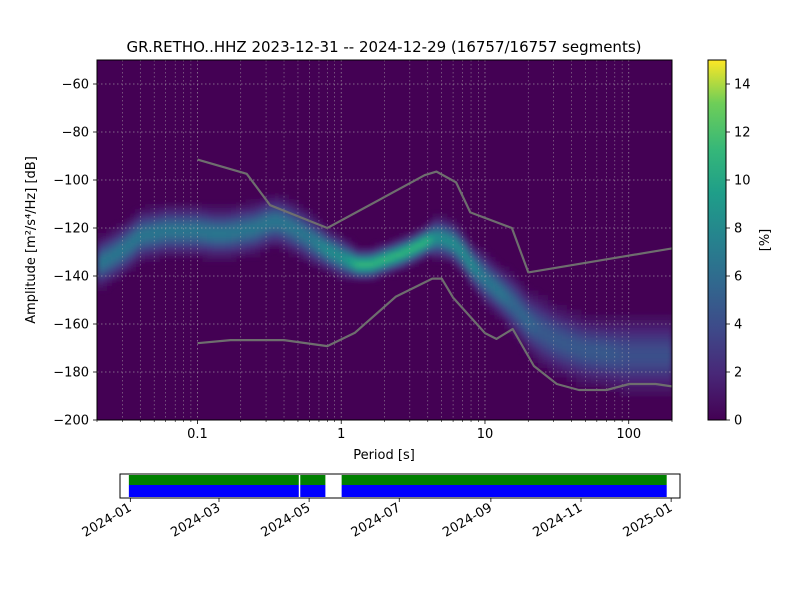  I want to click on x-tick-label: 0.1, so click(197, 434).